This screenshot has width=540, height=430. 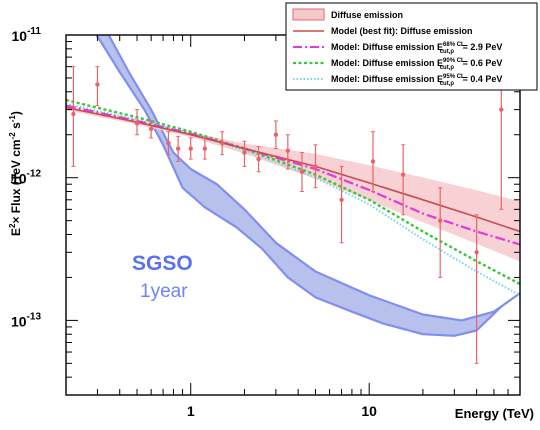 What do you see at coordinates (16, 127) in the screenshot?
I see `y-axis-title-end: s` at bounding box center [16, 127].